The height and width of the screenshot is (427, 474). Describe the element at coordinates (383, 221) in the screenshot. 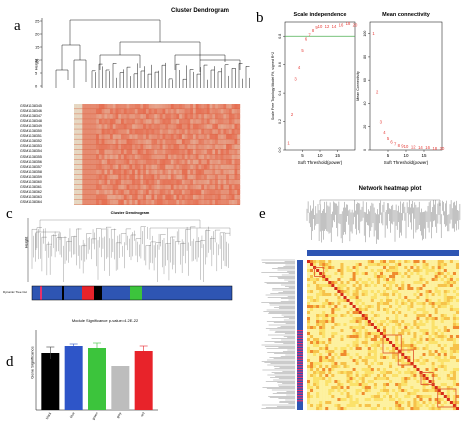

I see `panel-e-top-dendrogram` at that location.